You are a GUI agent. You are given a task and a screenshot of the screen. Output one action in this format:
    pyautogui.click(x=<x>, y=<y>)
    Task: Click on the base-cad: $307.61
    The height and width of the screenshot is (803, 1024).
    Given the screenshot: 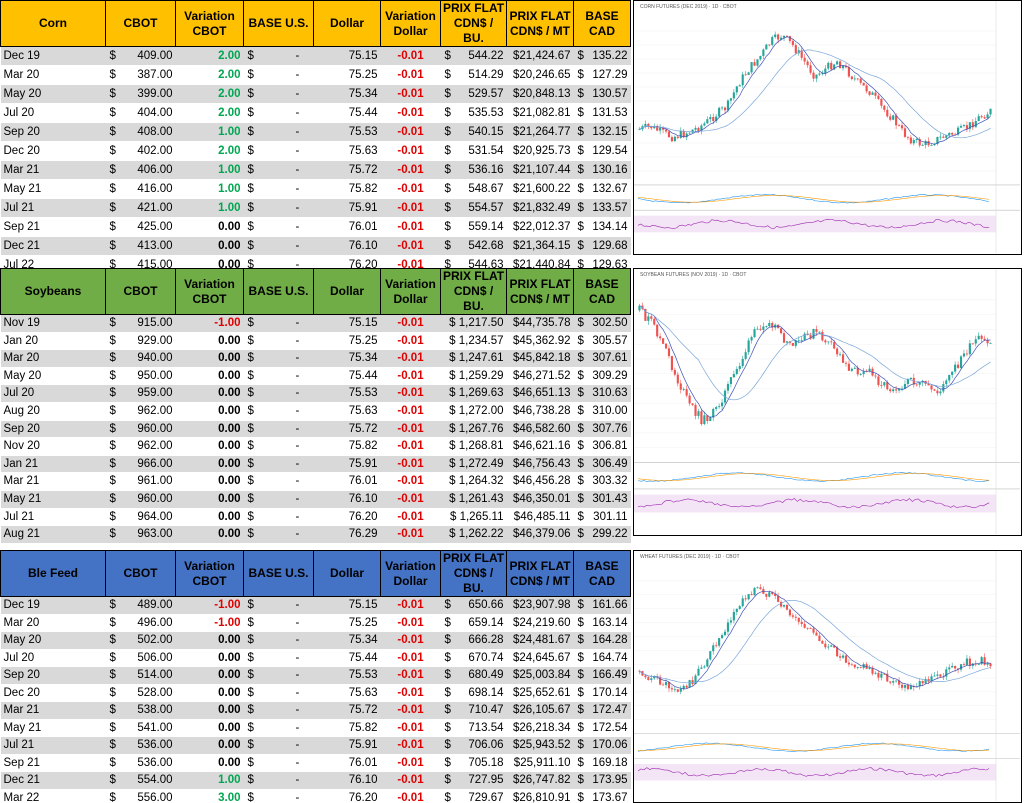 What is the action you would take?
    pyautogui.click(x=602, y=358)
    